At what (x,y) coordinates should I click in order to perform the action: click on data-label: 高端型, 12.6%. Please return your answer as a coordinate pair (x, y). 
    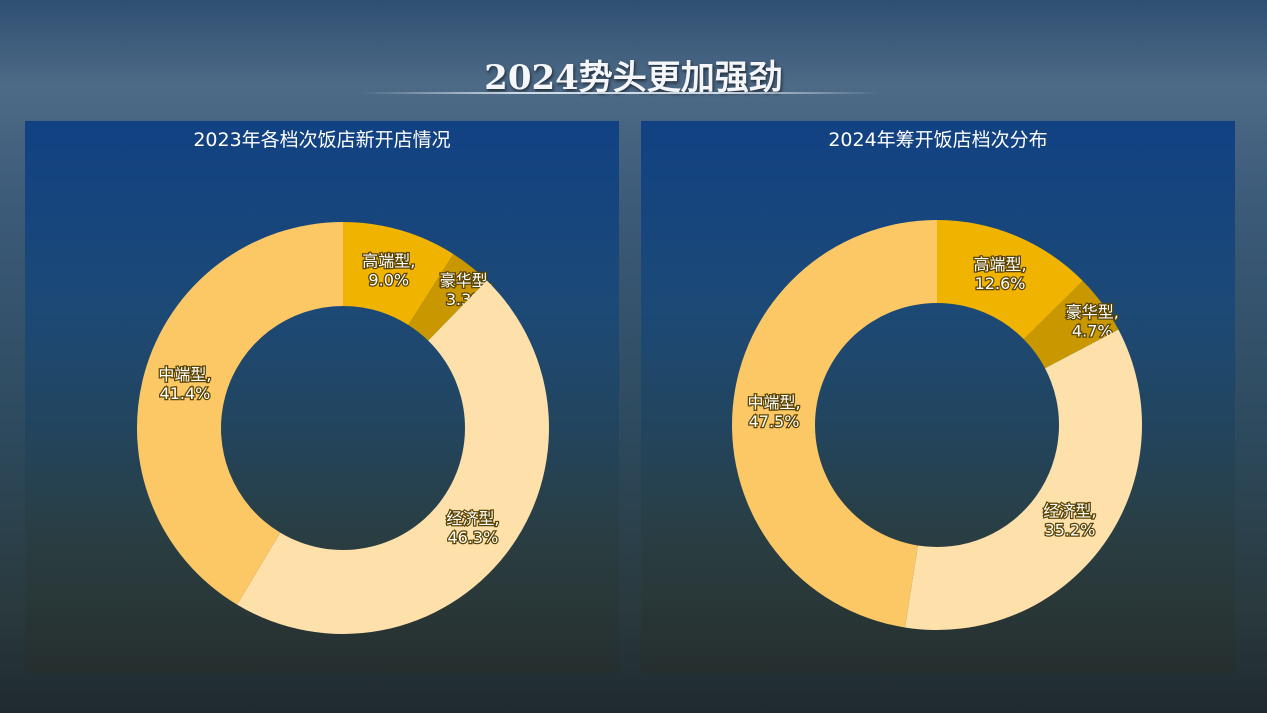
    Looking at the image, I should click on (999, 274).